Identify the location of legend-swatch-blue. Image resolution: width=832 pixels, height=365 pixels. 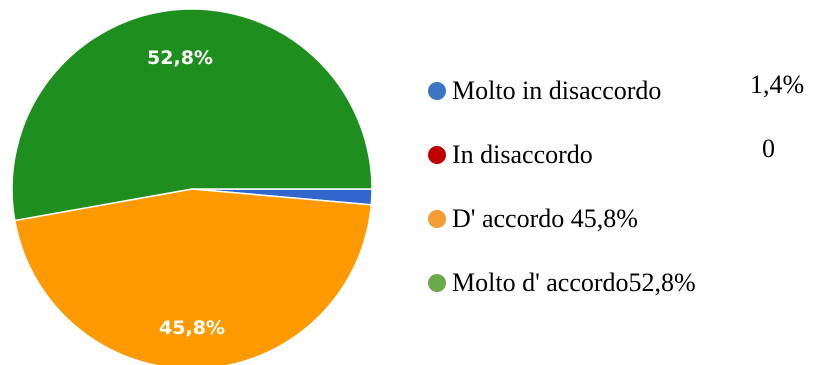
(437, 91).